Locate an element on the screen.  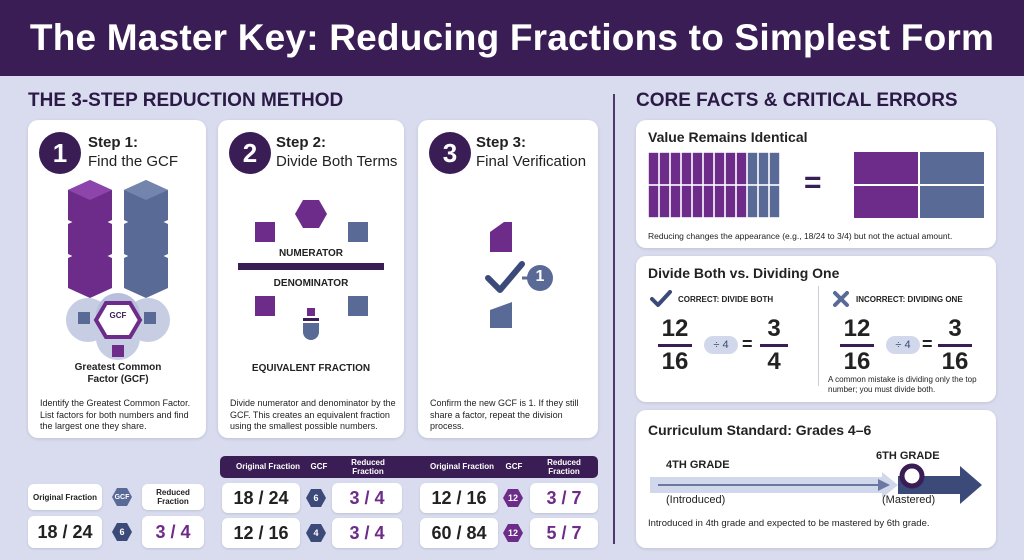
table3-header-reduced: Reduced Fraction is located at coordinates (564, 467).